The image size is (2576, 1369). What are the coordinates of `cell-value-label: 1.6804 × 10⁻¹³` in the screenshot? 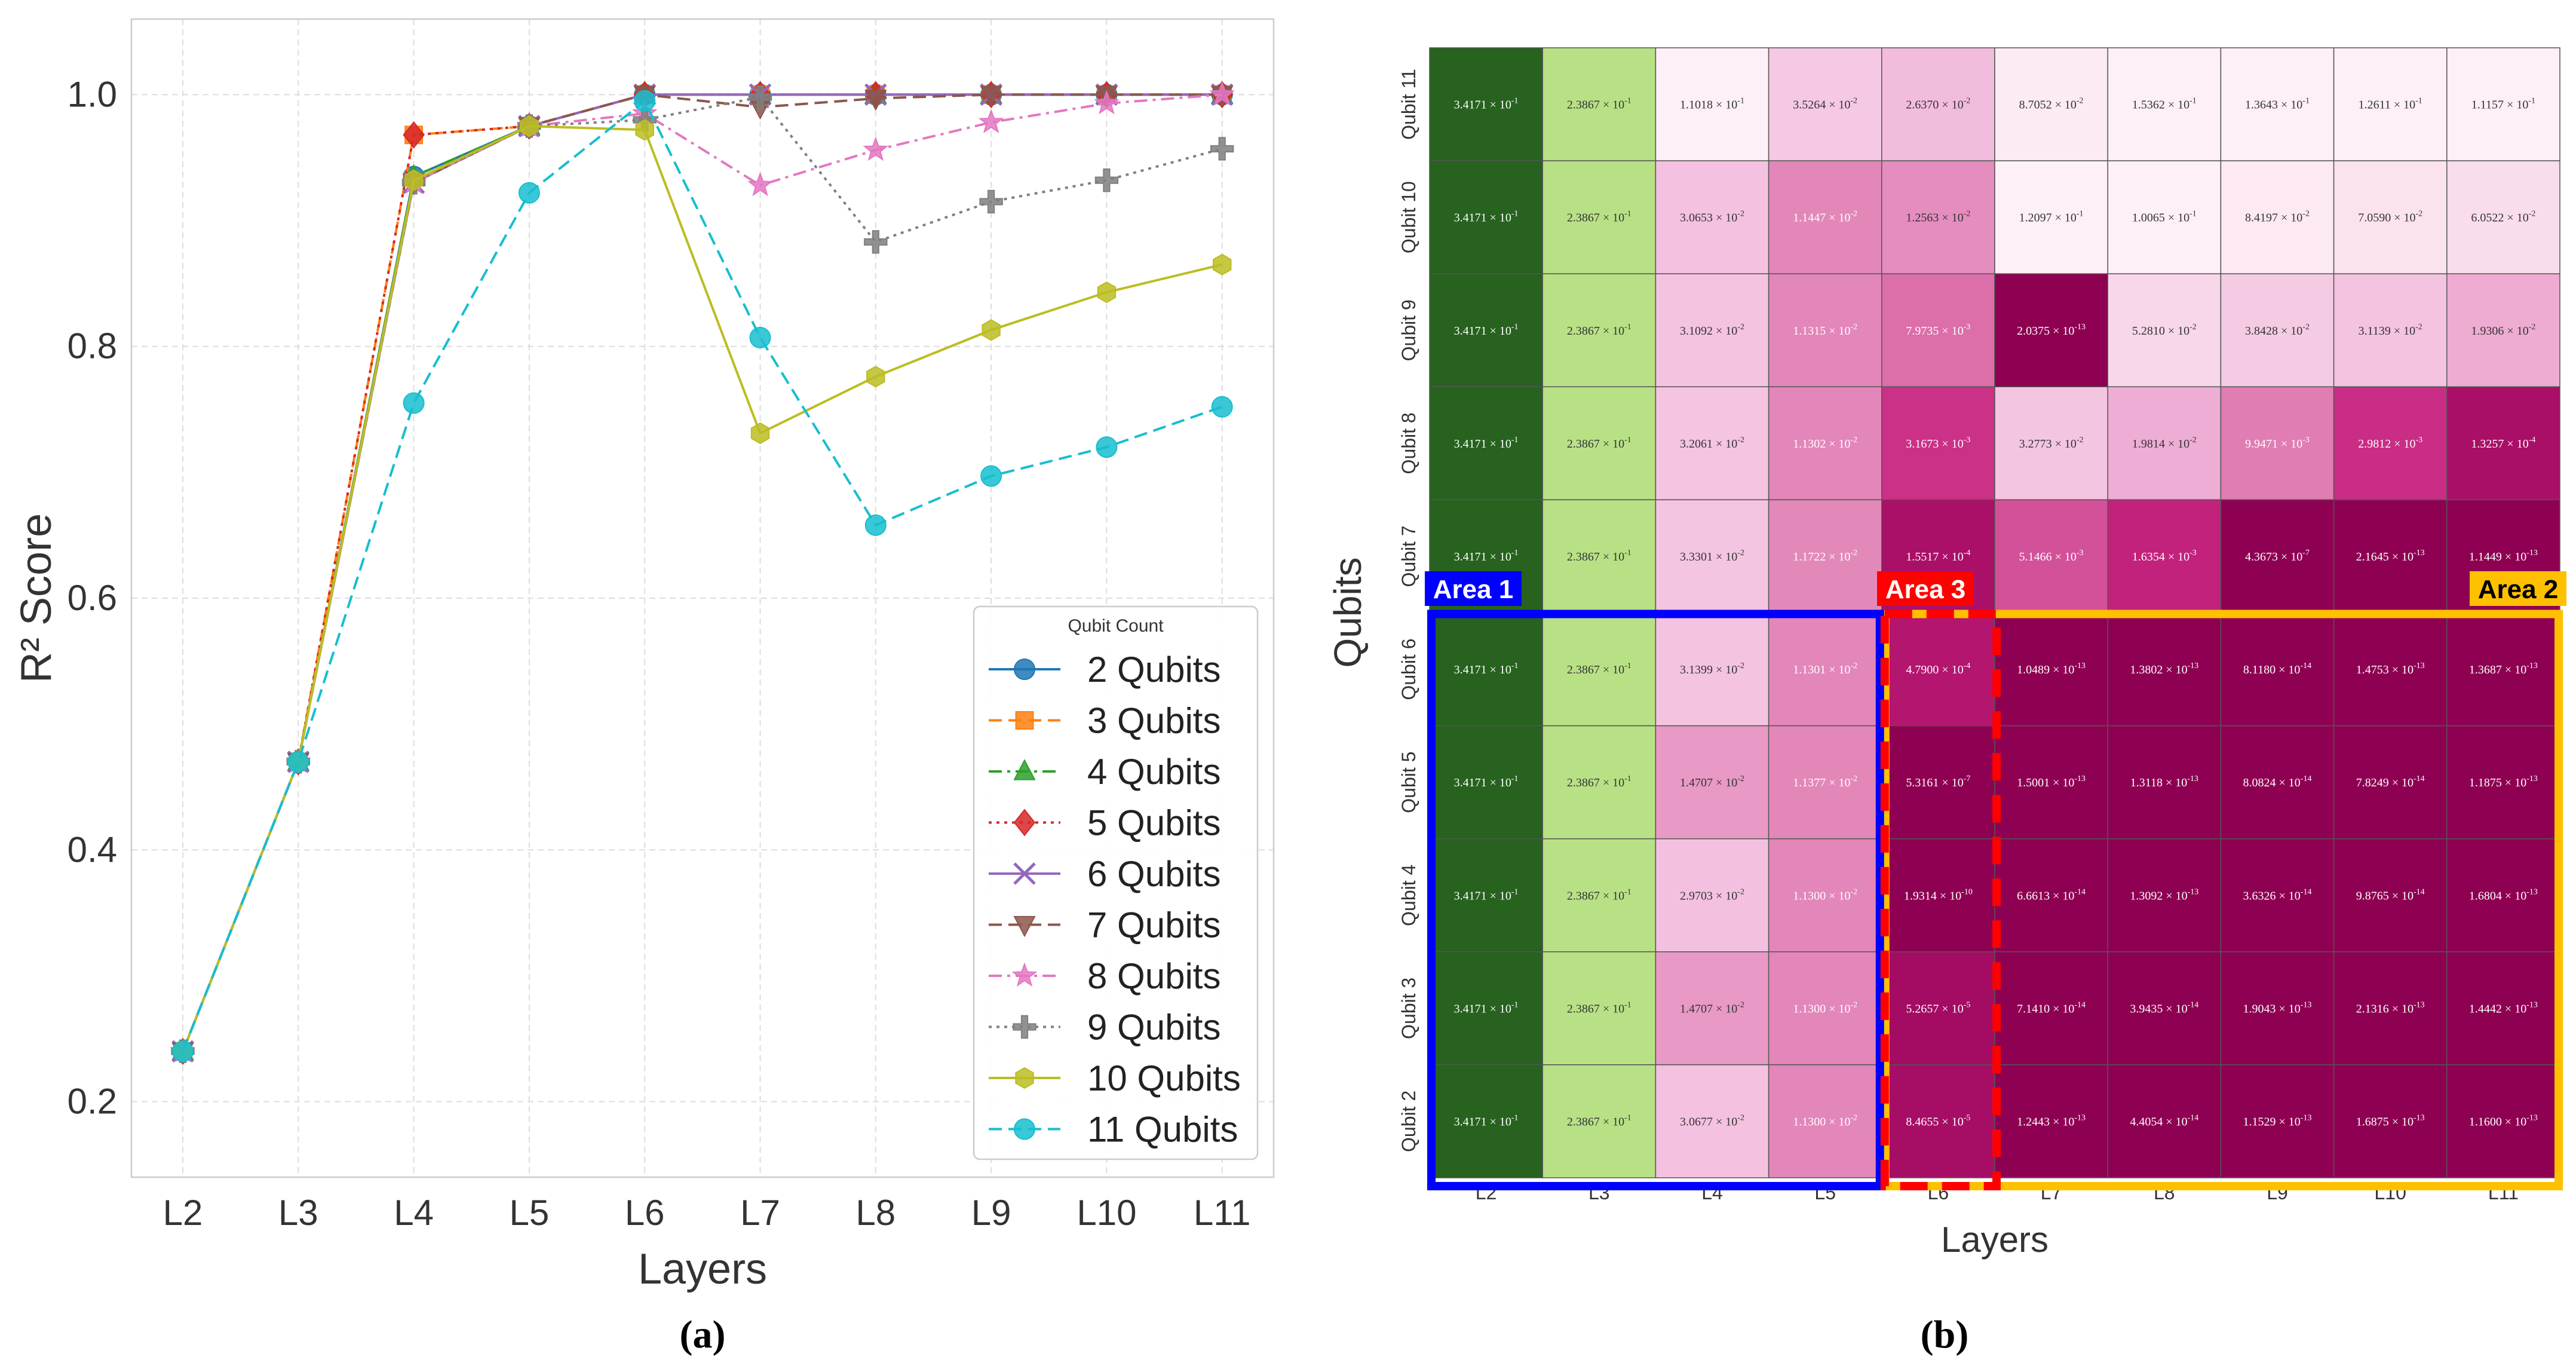 It's located at (2503, 894).